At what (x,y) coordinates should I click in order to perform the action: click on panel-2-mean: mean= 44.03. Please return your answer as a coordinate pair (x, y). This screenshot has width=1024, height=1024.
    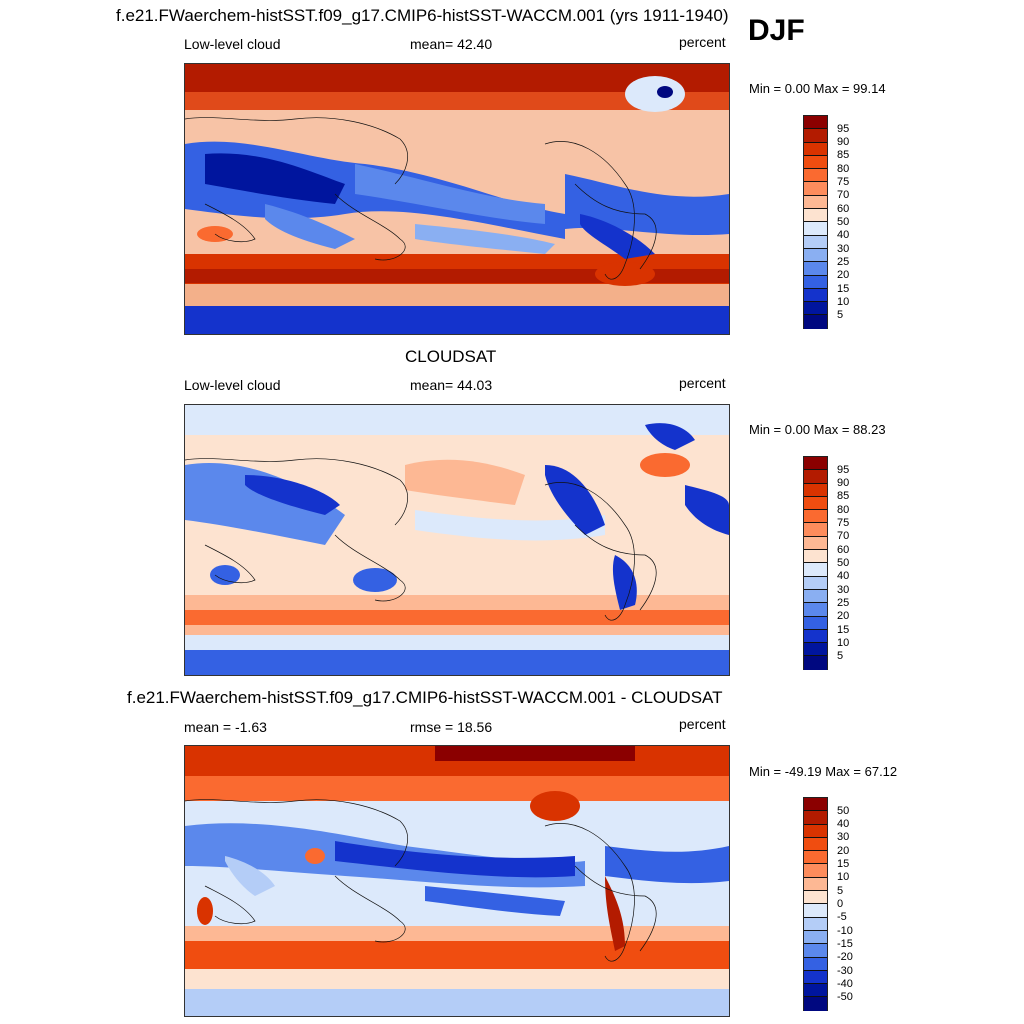
    Looking at the image, I should click on (451, 385).